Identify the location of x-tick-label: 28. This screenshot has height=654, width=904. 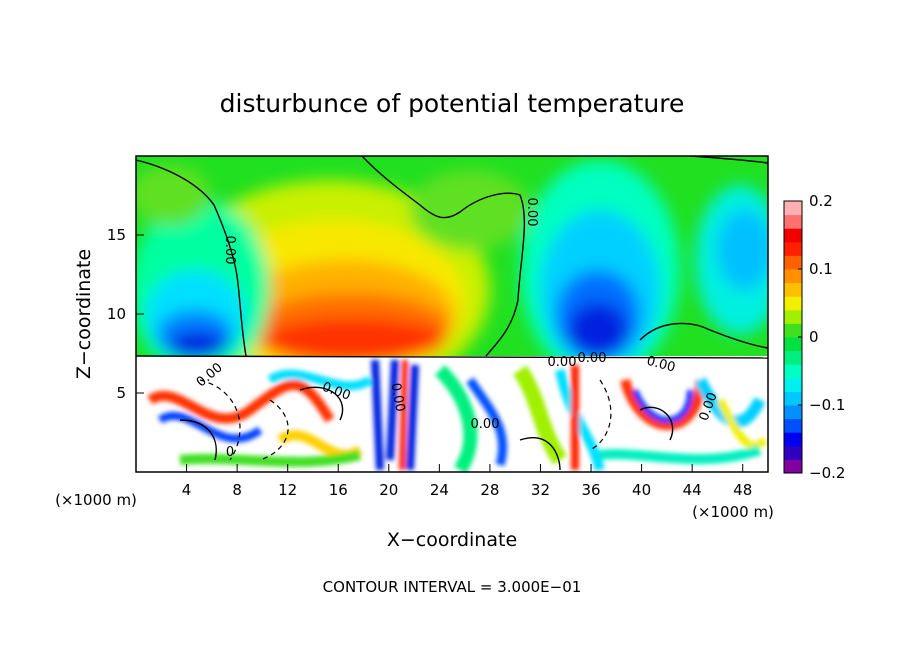
(489, 490).